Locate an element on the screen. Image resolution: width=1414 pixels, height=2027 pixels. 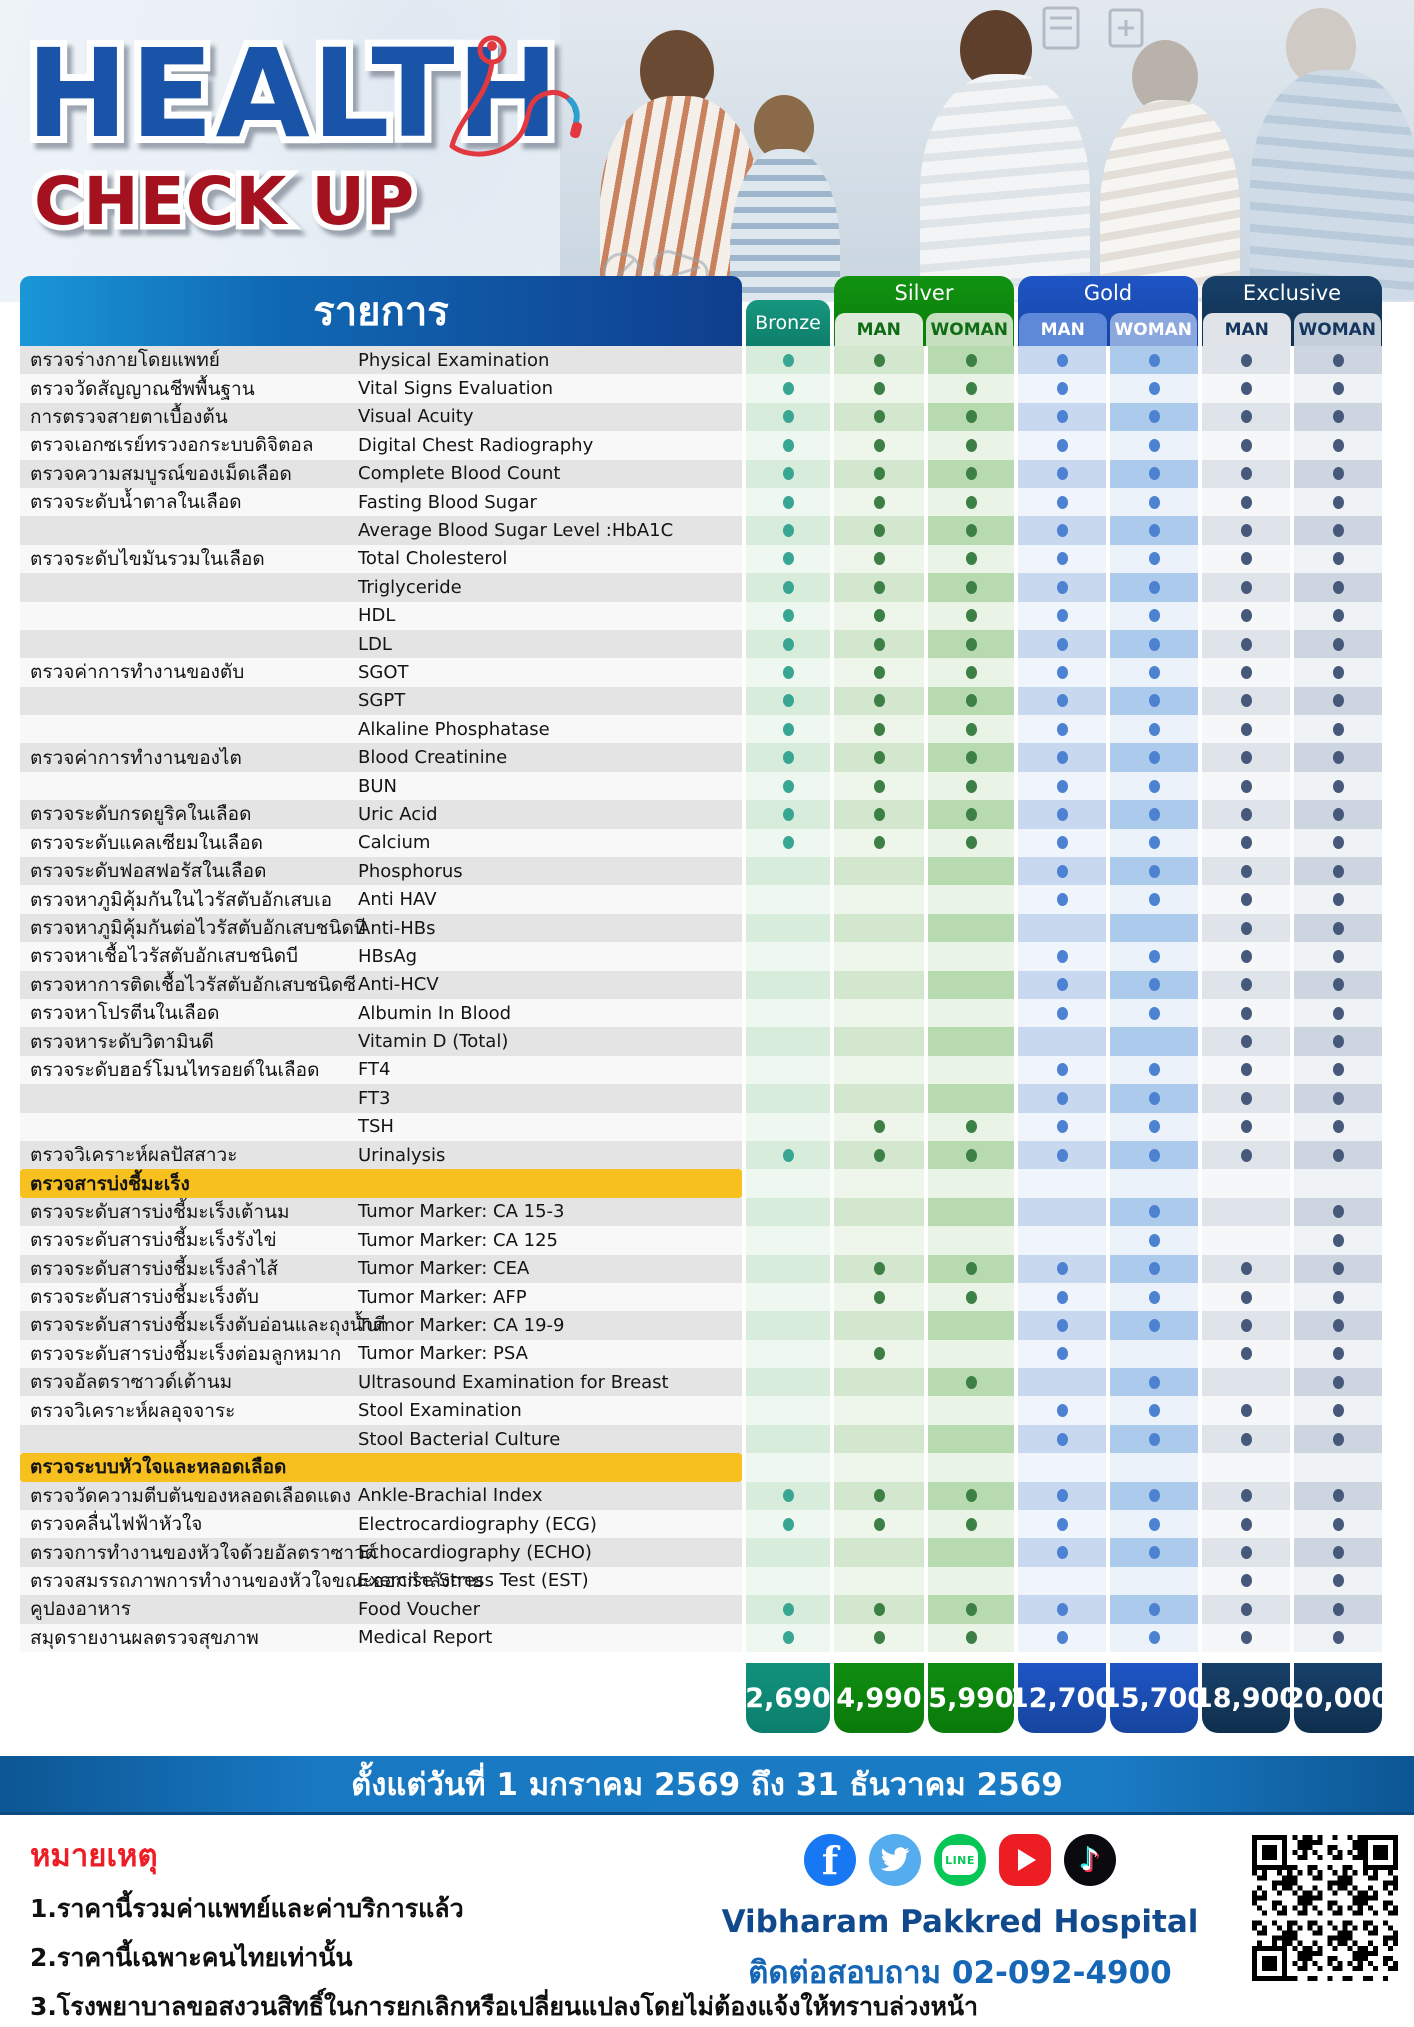
line-icon: LINE is located at coordinates (960, 1860).